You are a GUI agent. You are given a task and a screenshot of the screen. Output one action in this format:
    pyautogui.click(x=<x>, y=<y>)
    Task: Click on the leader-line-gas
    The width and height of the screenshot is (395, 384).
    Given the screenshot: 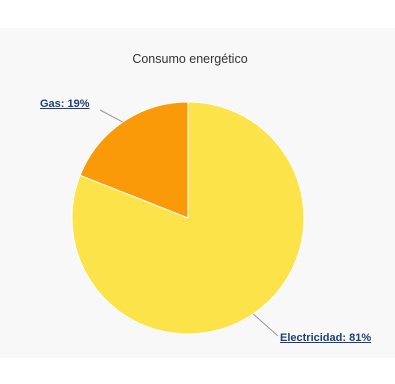 What is the action you would take?
    pyautogui.click(x=111, y=116)
    